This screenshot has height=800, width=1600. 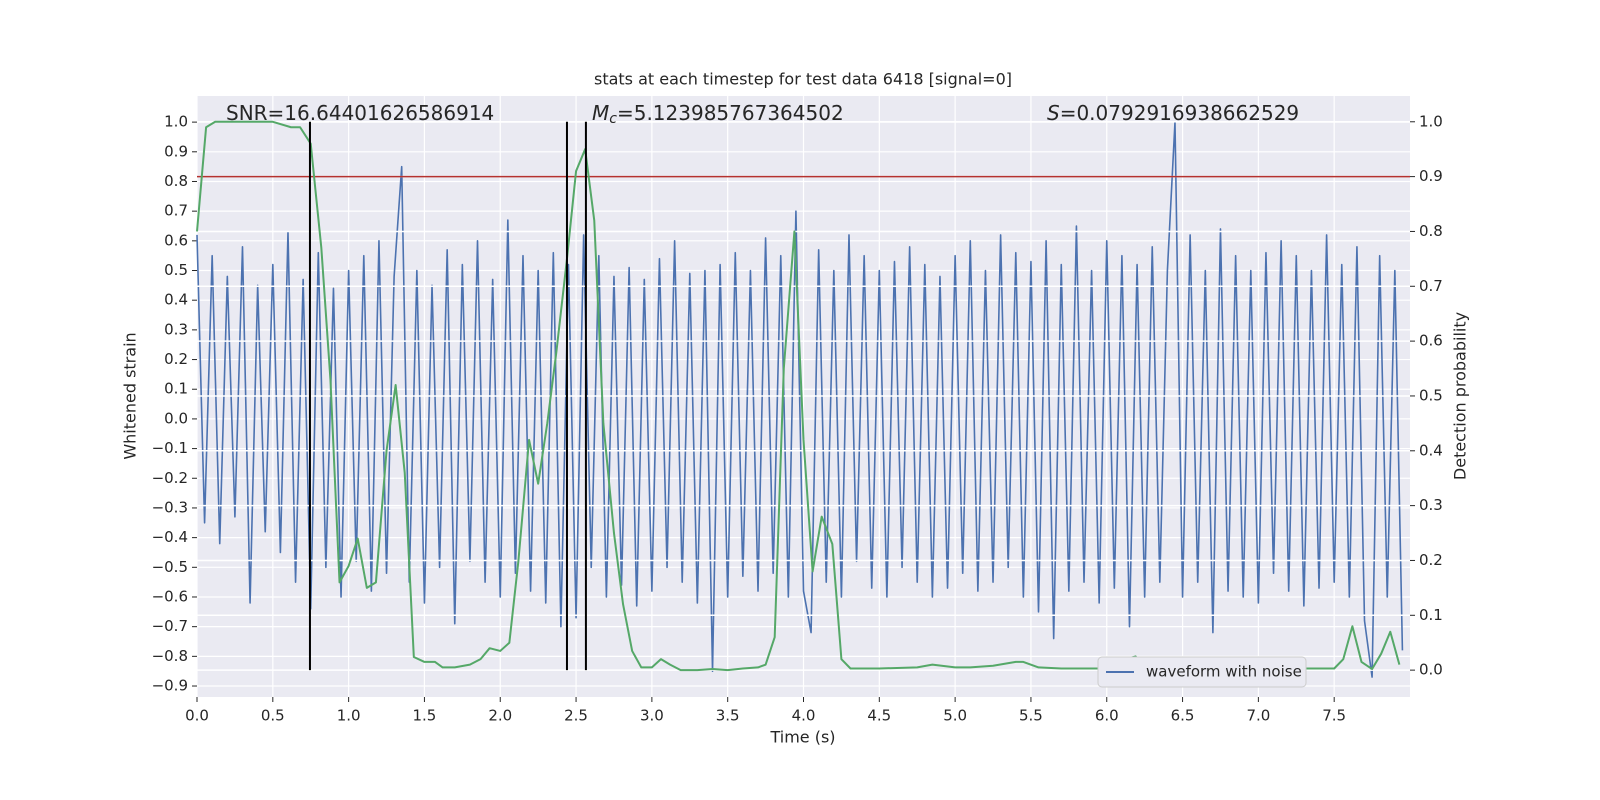 What do you see at coordinates (130, 395) in the screenshot?
I see `y-axis-label: Whitened strain` at bounding box center [130, 395].